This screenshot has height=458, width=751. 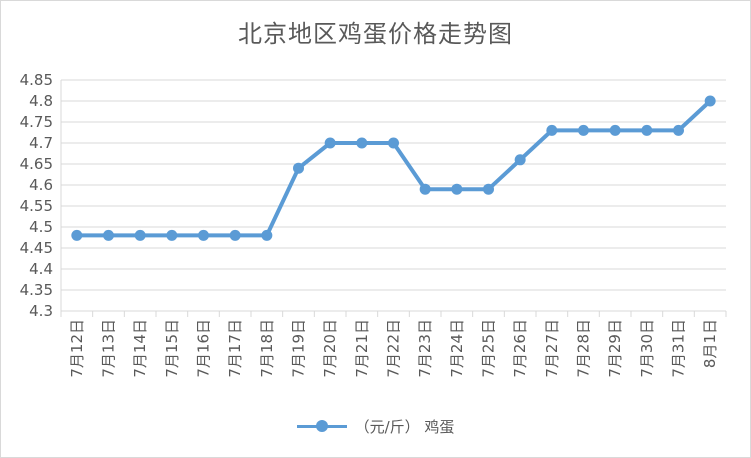 What do you see at coordinates (77, 348) in the screenshot?
I see `x-tick-label: 7月12日` at bounding box center [77, 348].